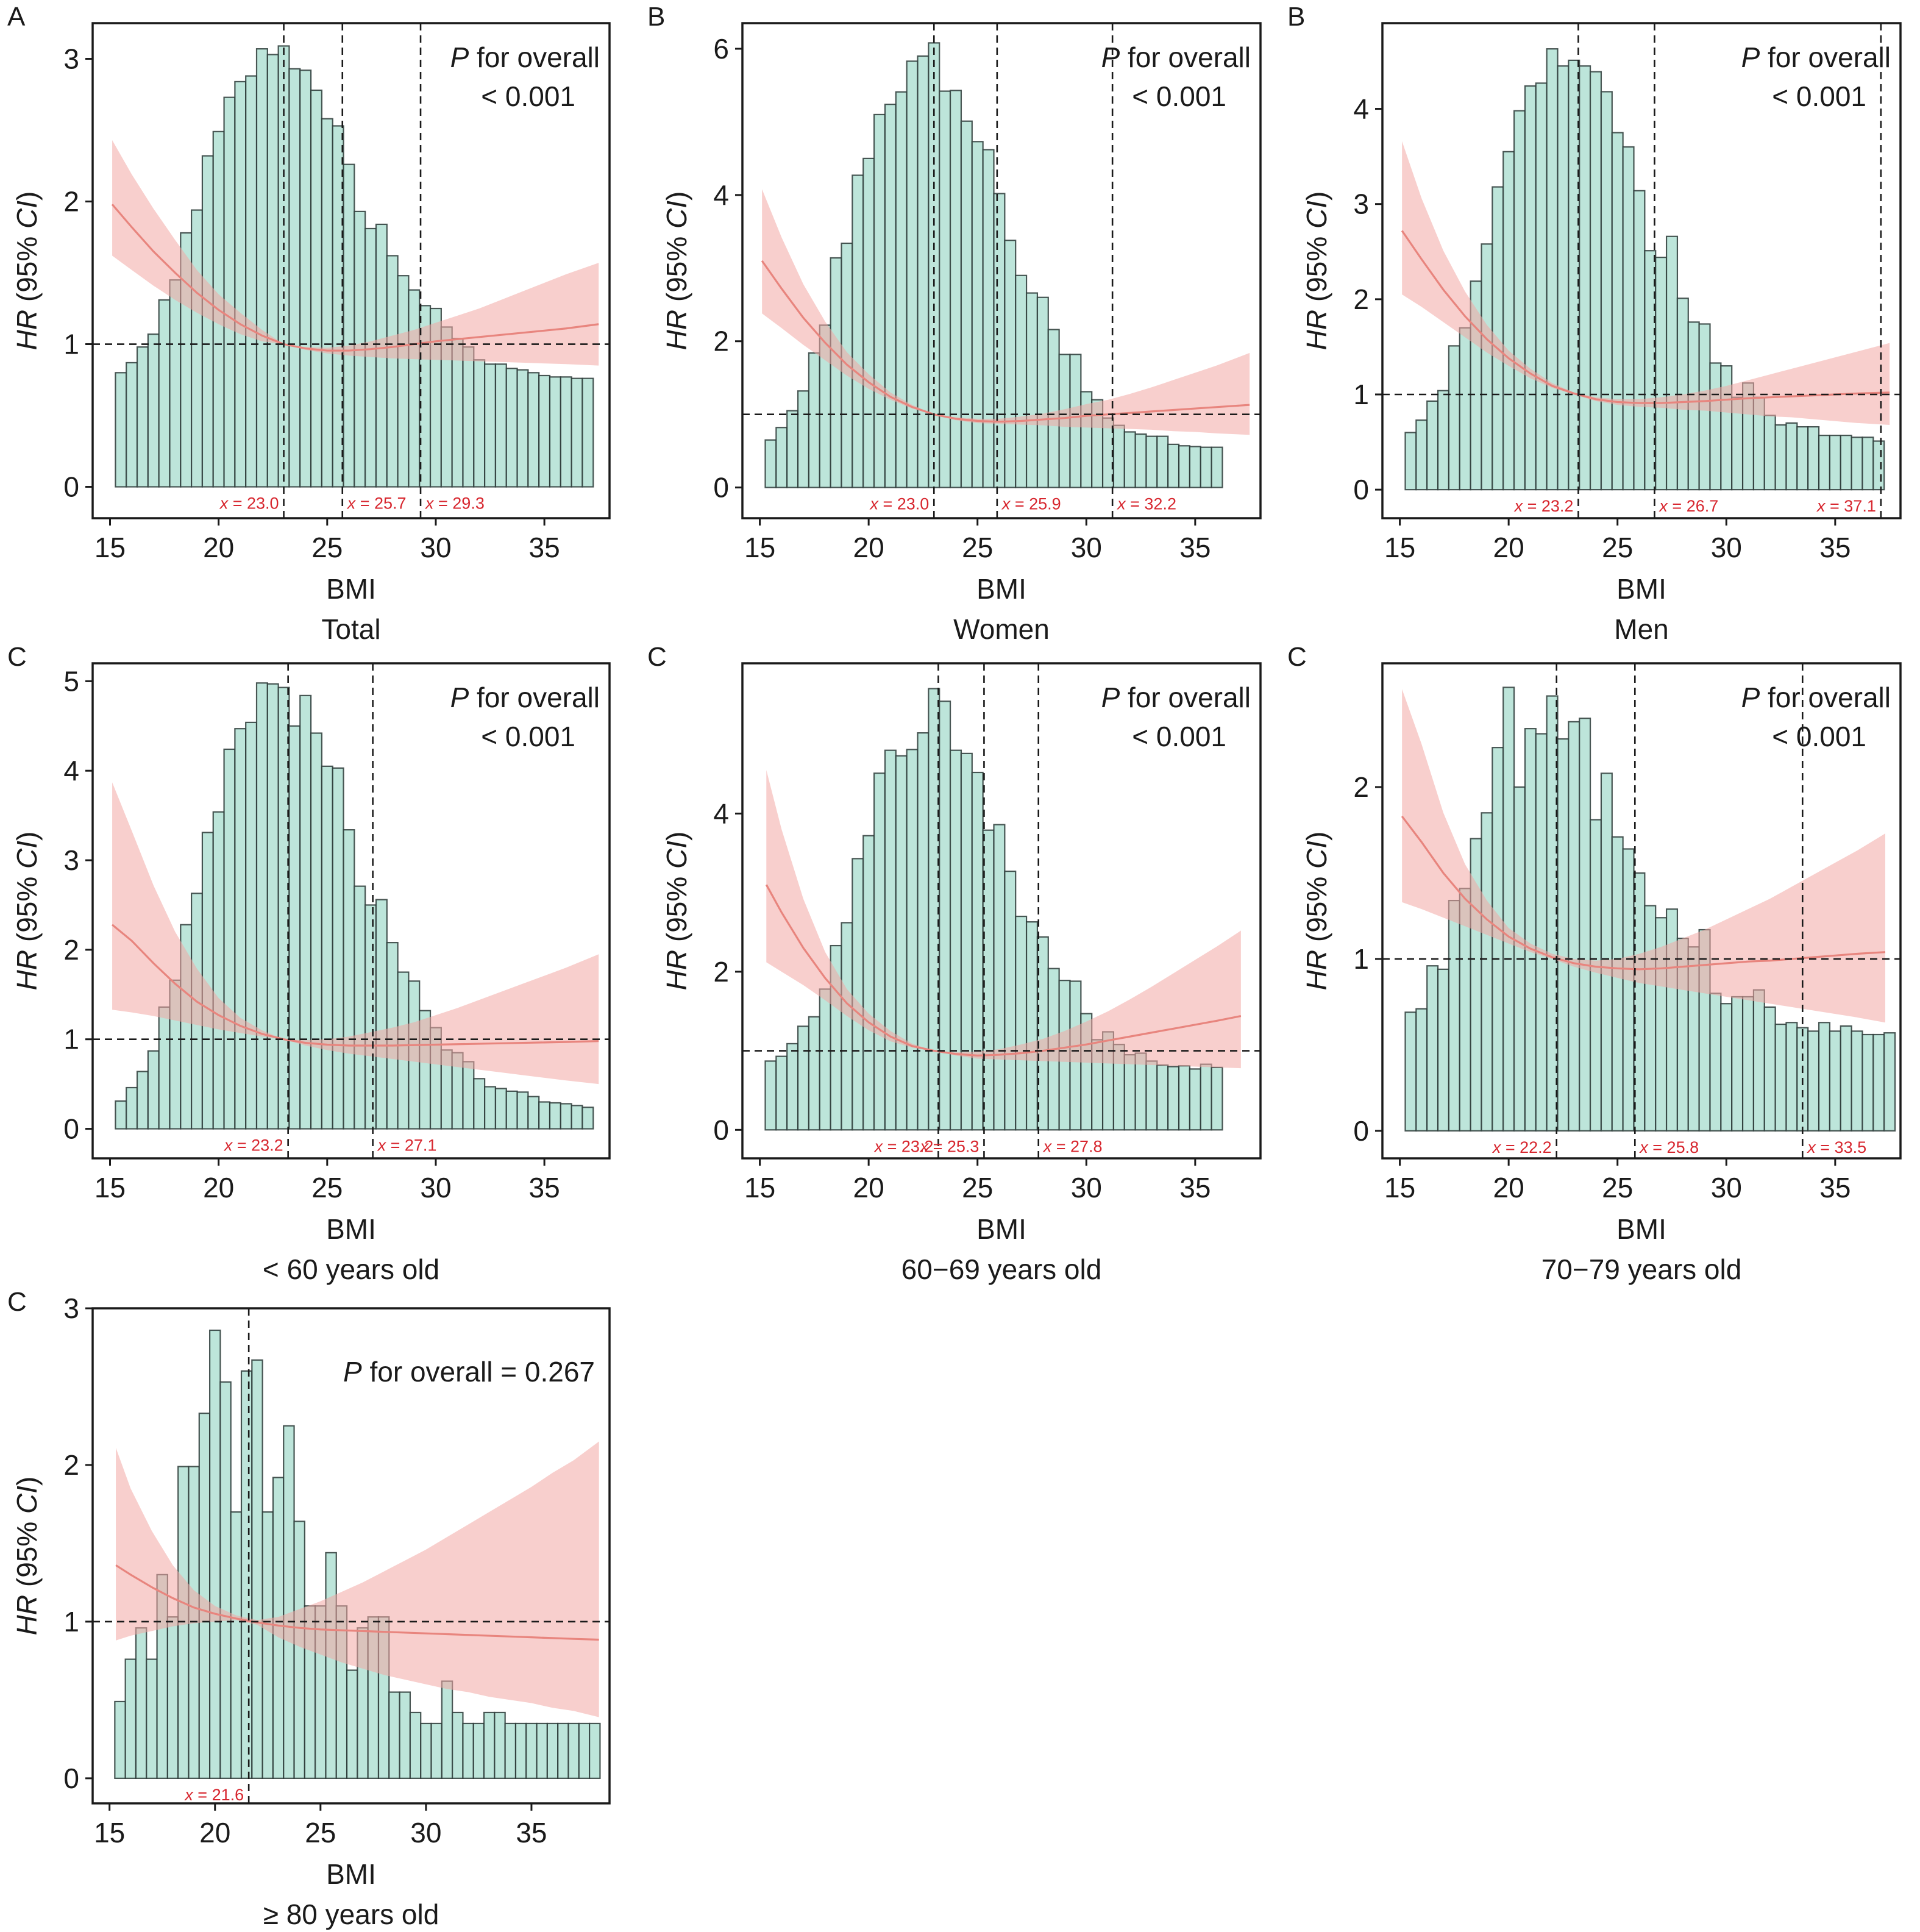  I want to click on cutpoint-label: x = 21.6, so click(214, 1795).